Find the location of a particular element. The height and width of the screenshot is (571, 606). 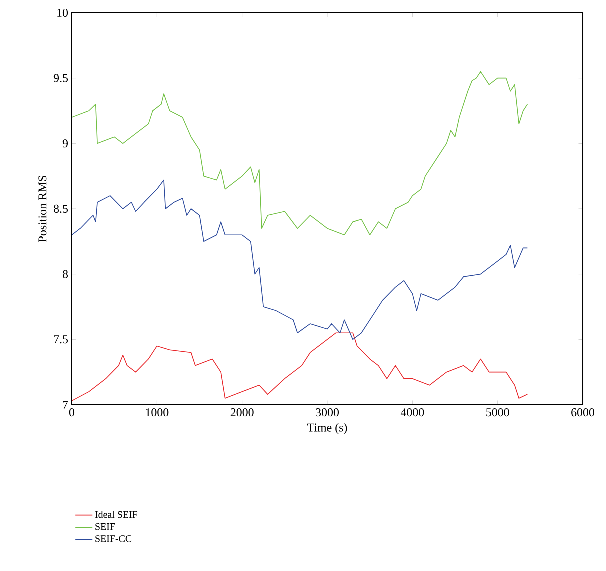

x-tick-label: 5000 is located at coordinates (498, 412).